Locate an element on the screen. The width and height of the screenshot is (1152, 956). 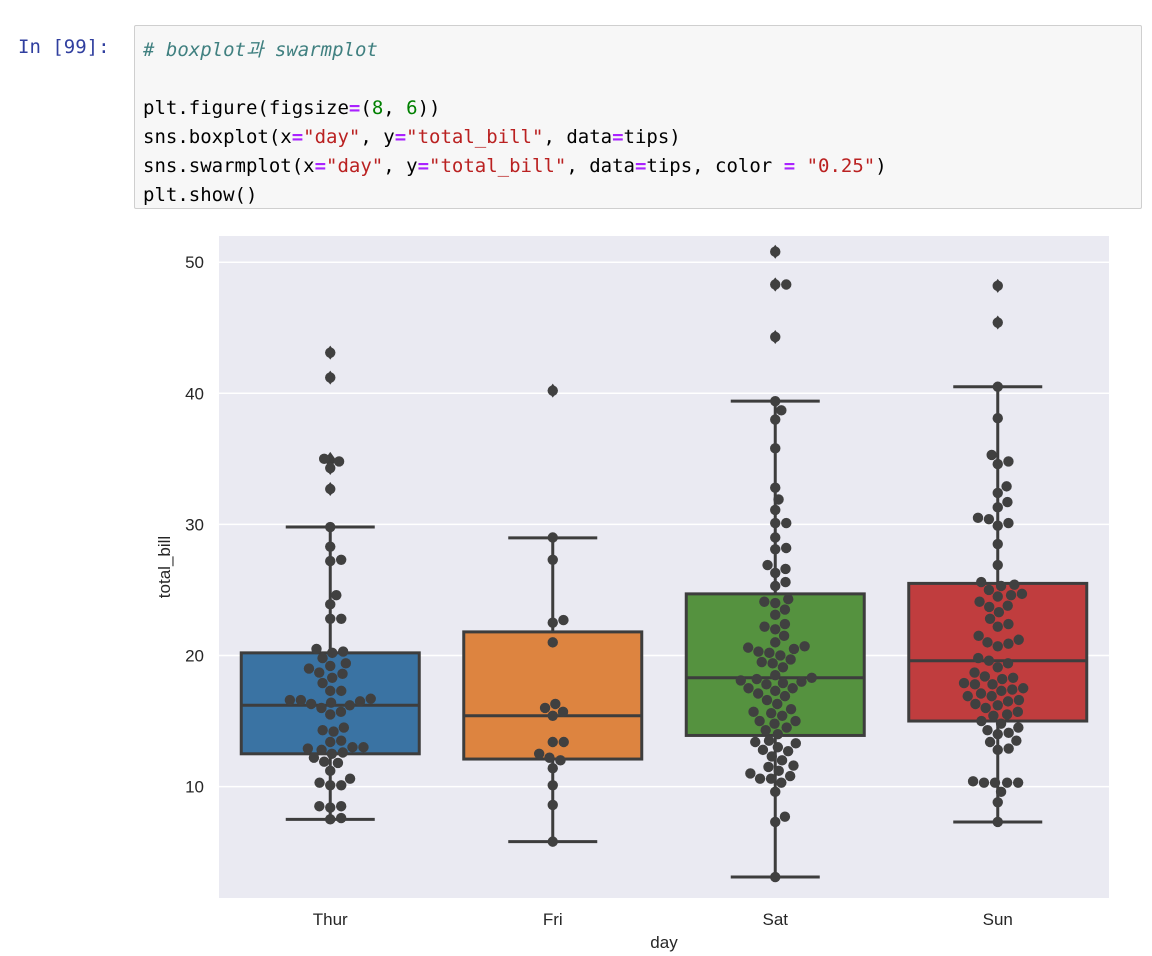
code-token: plt.figure(figsize is located at coordinates (246, 108).